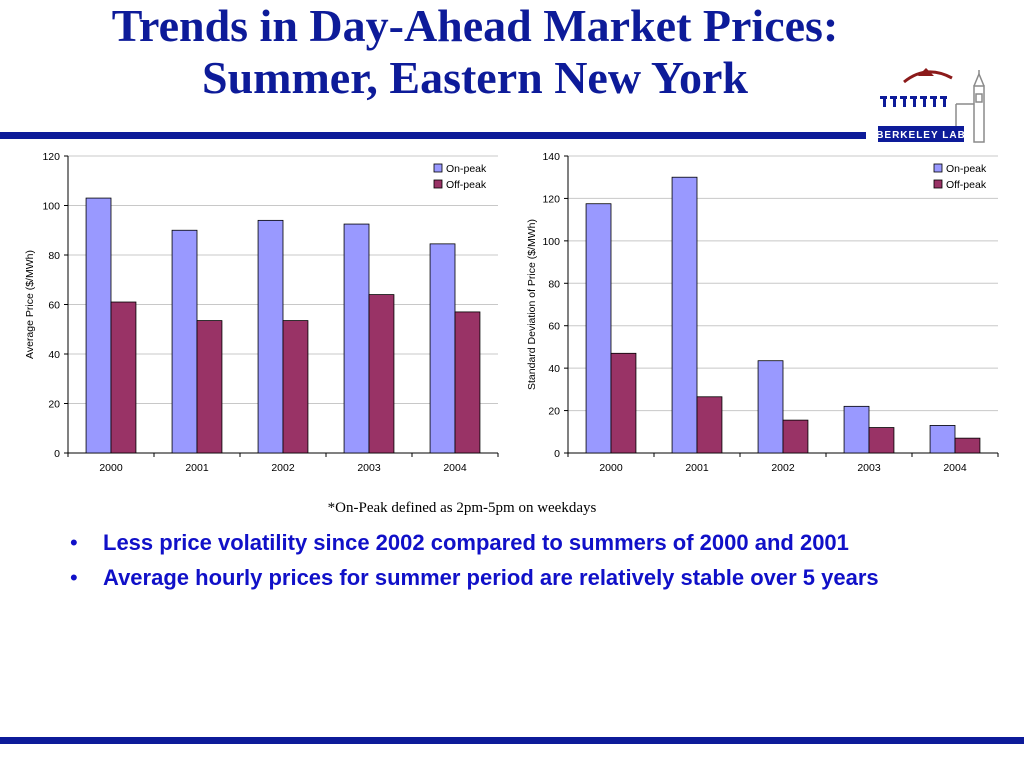 The height and width of the screenshot is (768, 1024). I want to click on berkeley-lab-logo: BERKELEY LAB, so click(930, 105).